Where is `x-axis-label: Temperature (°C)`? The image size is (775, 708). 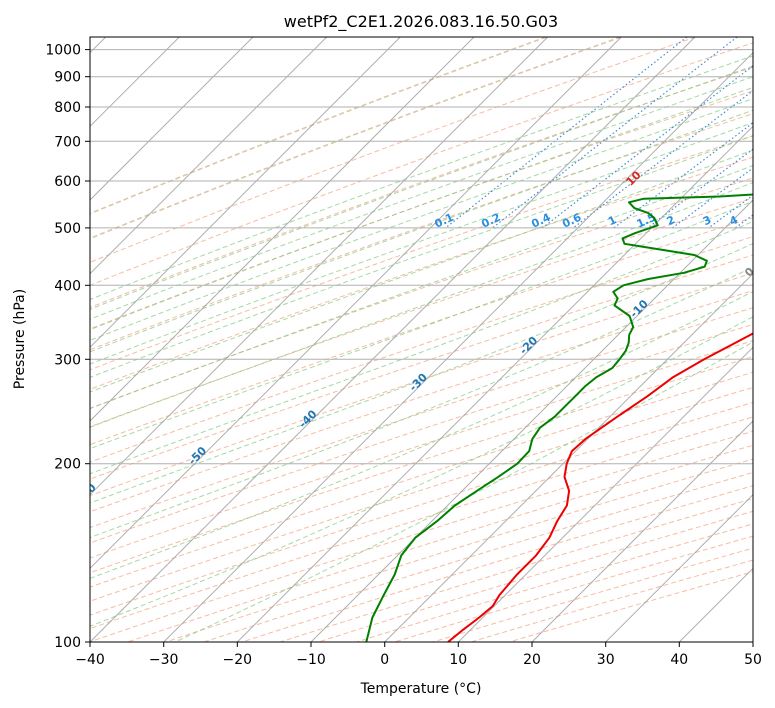
x-axis-label: Temperature (°C) is located at coordinates (421, 689).